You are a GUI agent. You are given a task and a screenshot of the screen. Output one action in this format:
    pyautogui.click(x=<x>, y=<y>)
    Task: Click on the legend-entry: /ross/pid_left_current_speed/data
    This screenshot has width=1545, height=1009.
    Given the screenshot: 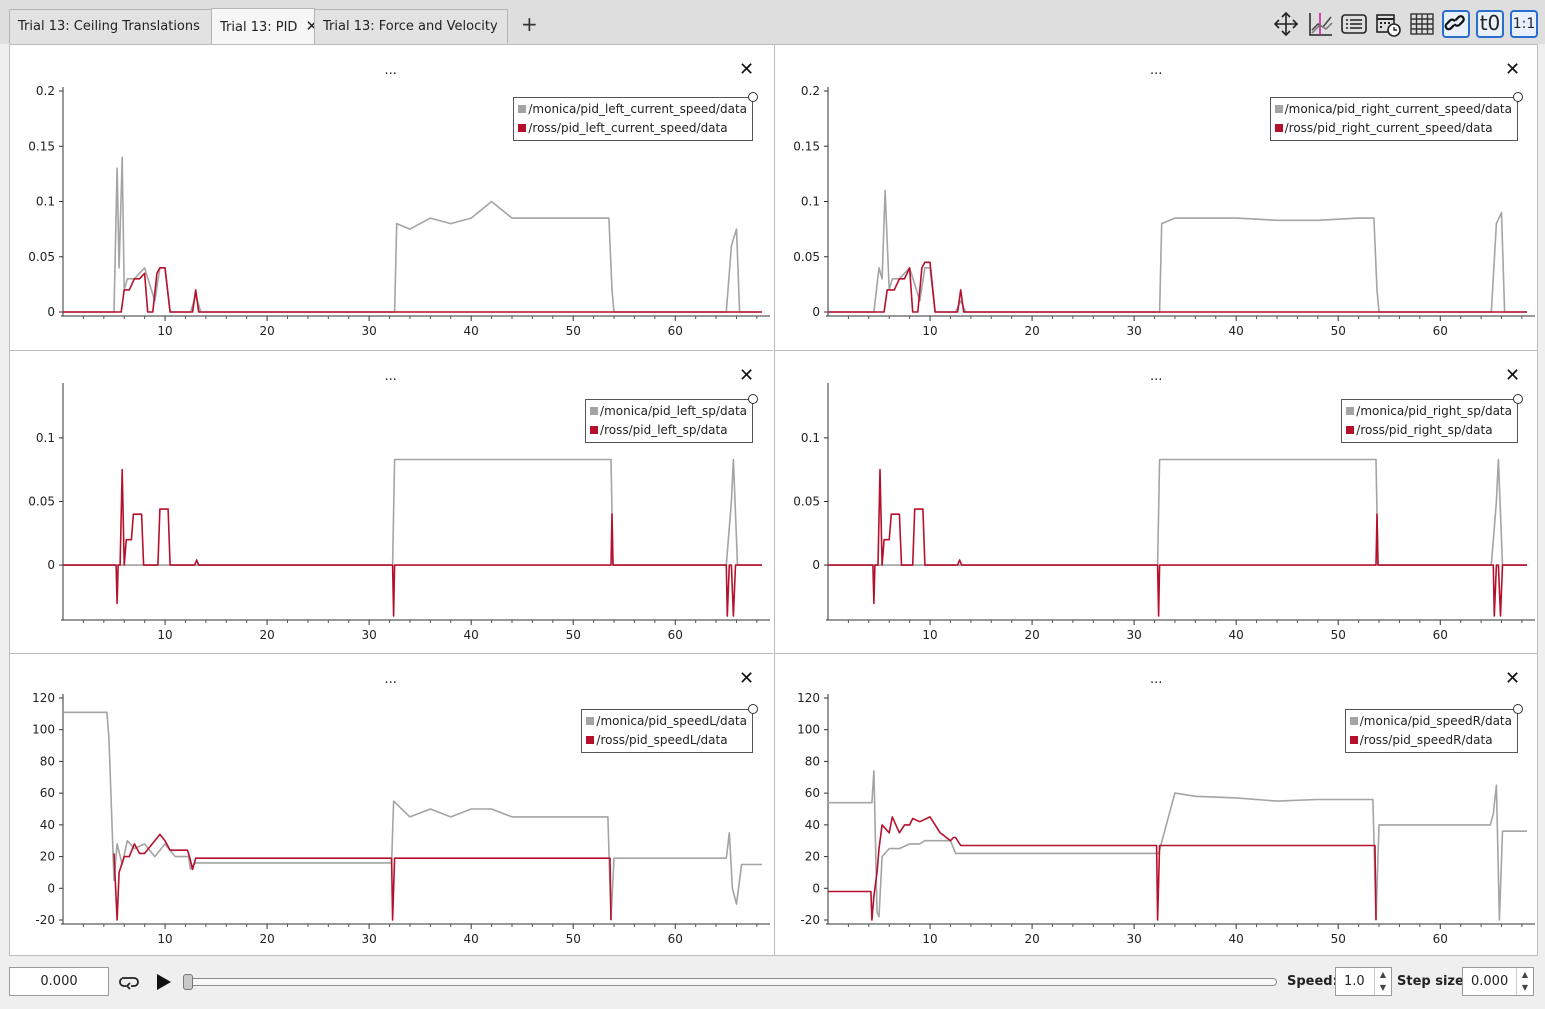 What is the action you would take?
    pyautogui.click(x=632, y=128)
    